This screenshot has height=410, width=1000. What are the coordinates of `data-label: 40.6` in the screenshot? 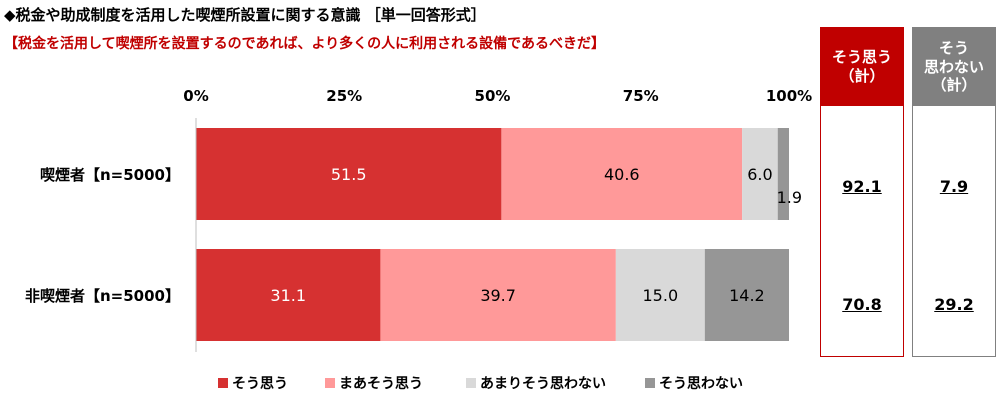 It's located at (622, 174).